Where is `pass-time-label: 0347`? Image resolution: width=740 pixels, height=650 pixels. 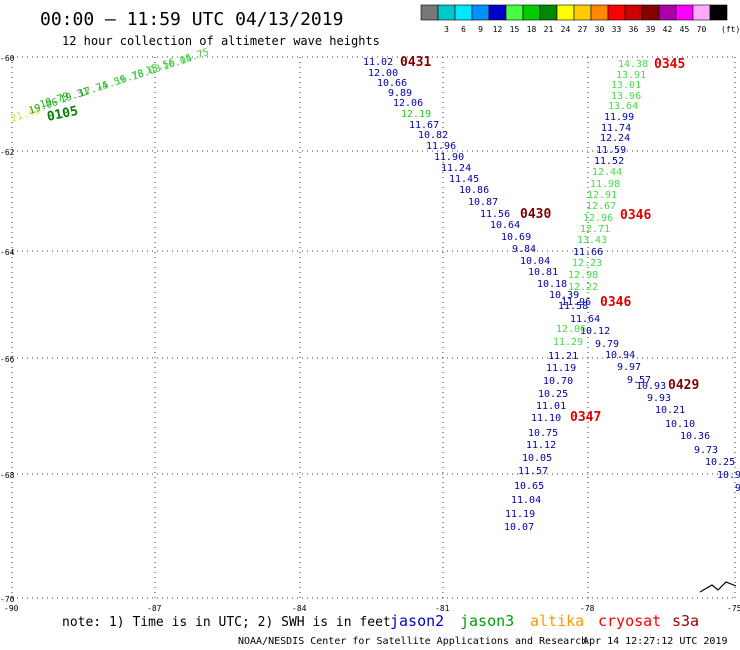
pass-time-label: 0347 is located at coordinates (585, 417).